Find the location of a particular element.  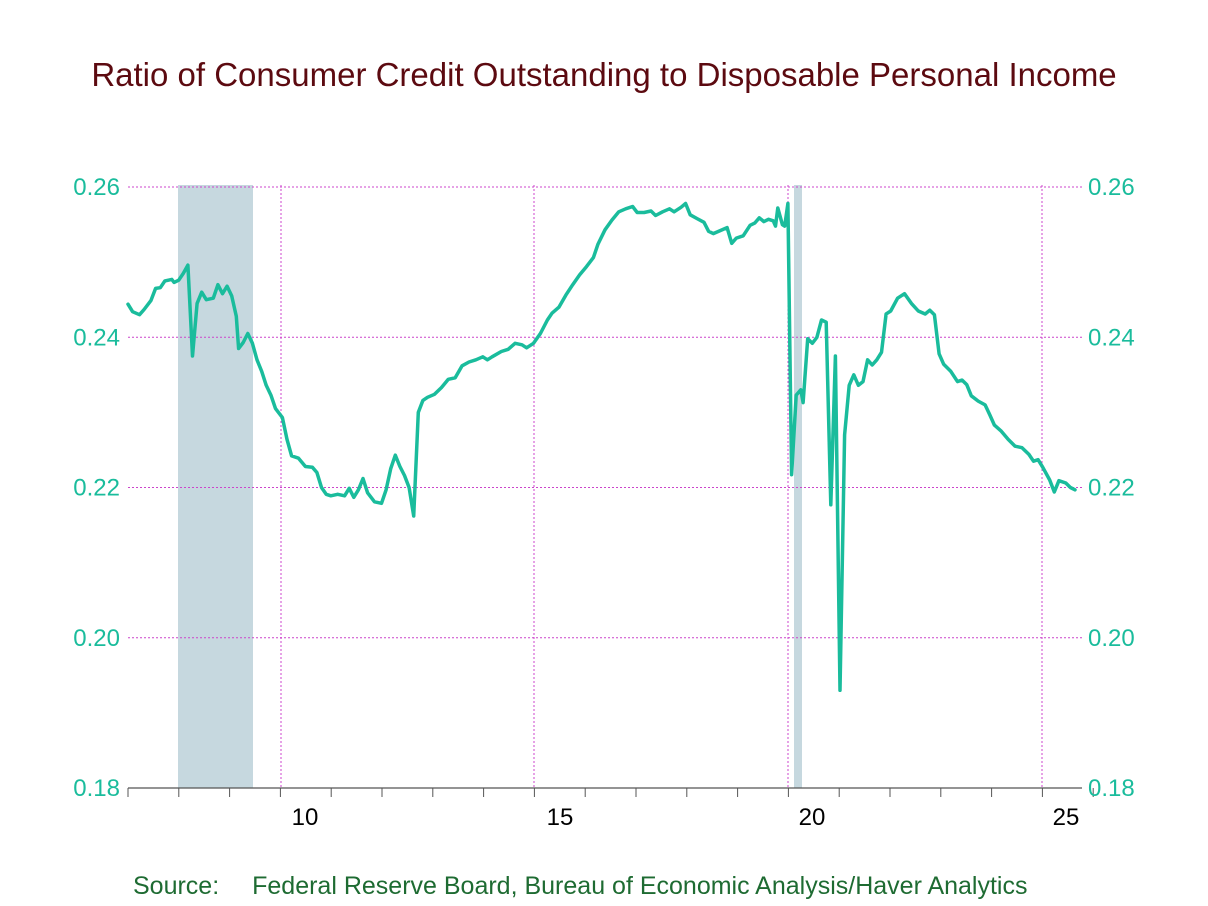

x-axis is located at coordinates (610, 792).